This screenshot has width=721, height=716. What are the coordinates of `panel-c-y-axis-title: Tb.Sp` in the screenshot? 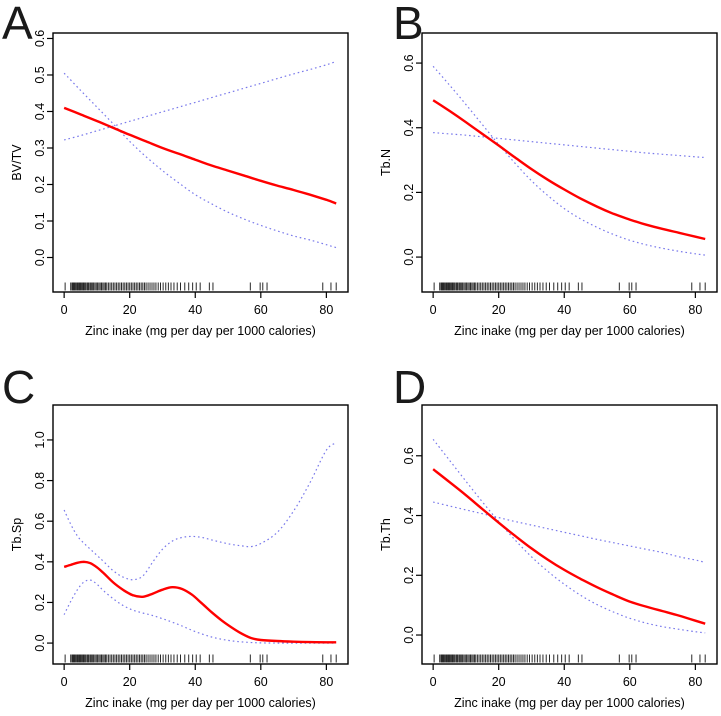 It's located at (17, 534).